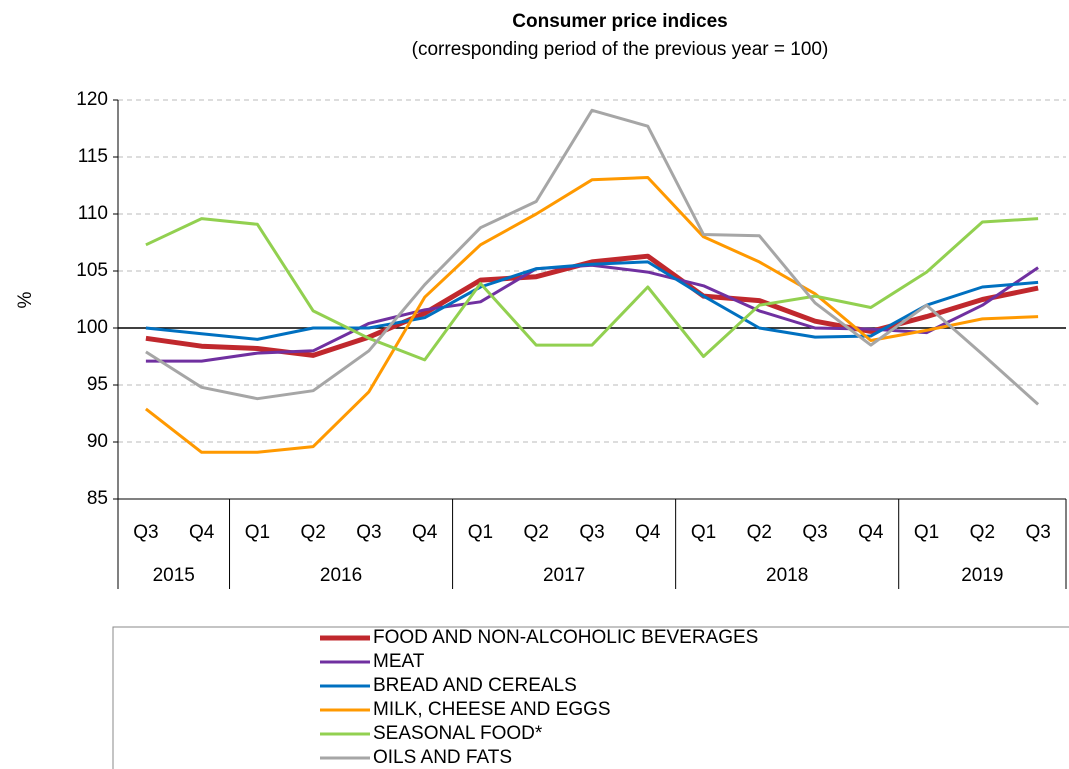 This screenshot has height=769, width=1069. What do you see at coordinates (442, 757) in the screenshot?
I see `legend-label: OILS AND FATS` at bounding box center [442, 757].